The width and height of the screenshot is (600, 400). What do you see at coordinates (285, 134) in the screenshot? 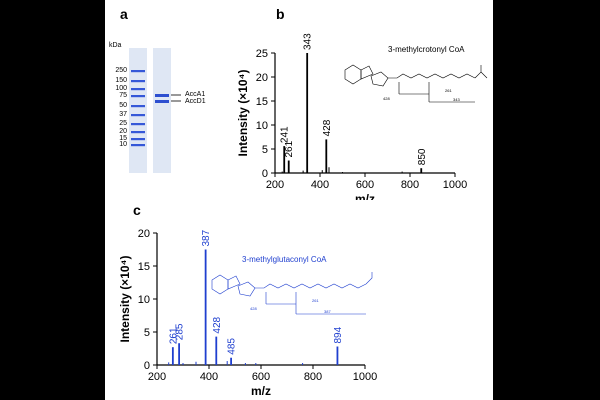
I see `peak-label-241: 241` at bounding box center [285, 134].